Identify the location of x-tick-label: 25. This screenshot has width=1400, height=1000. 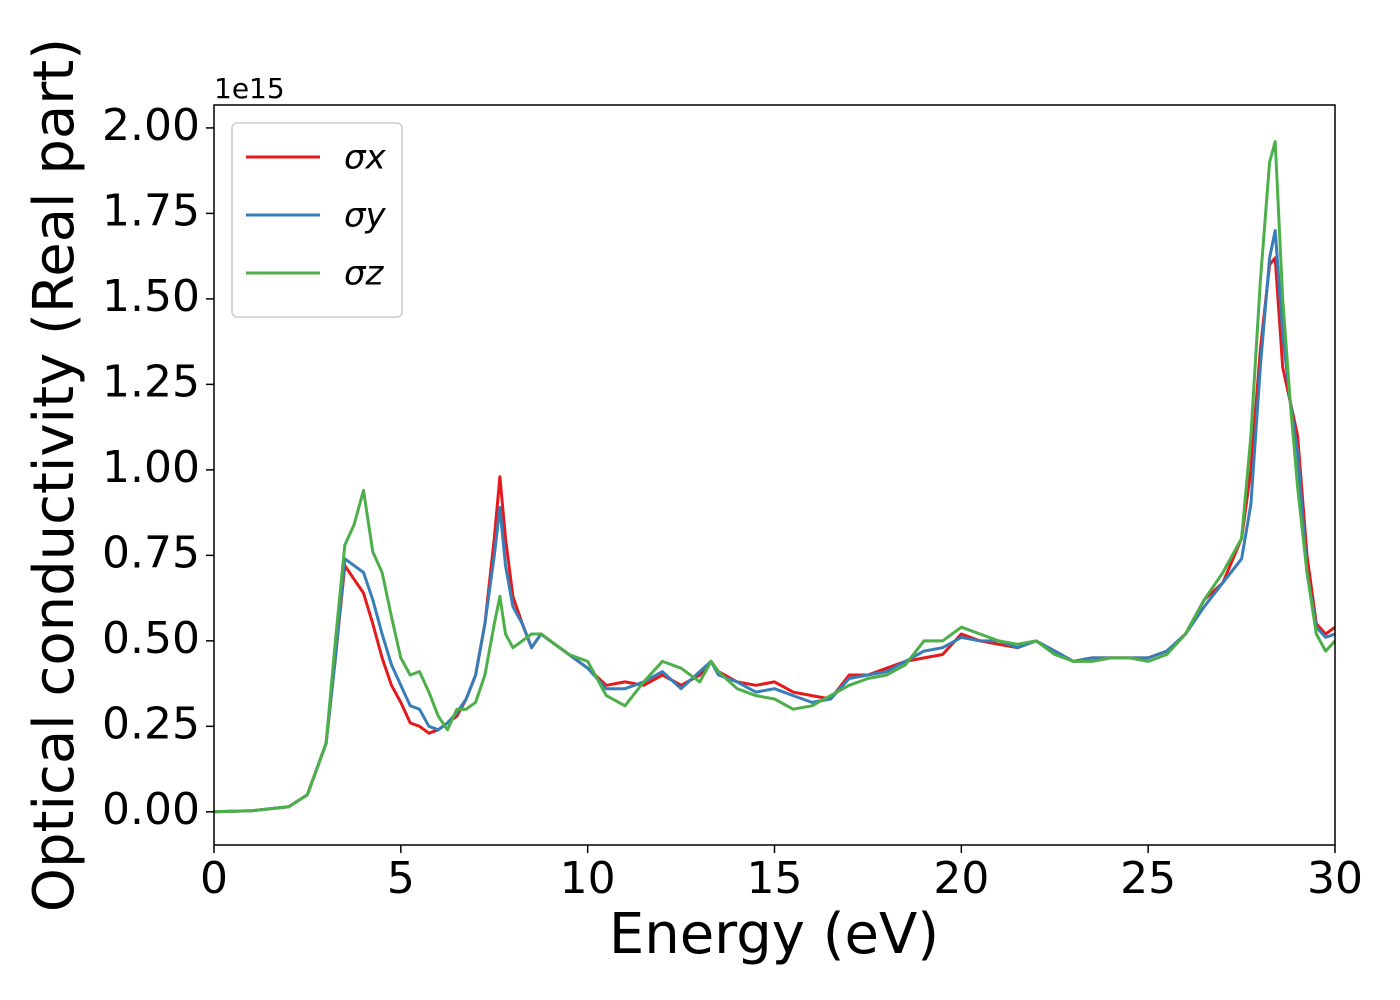
(1148, 878).